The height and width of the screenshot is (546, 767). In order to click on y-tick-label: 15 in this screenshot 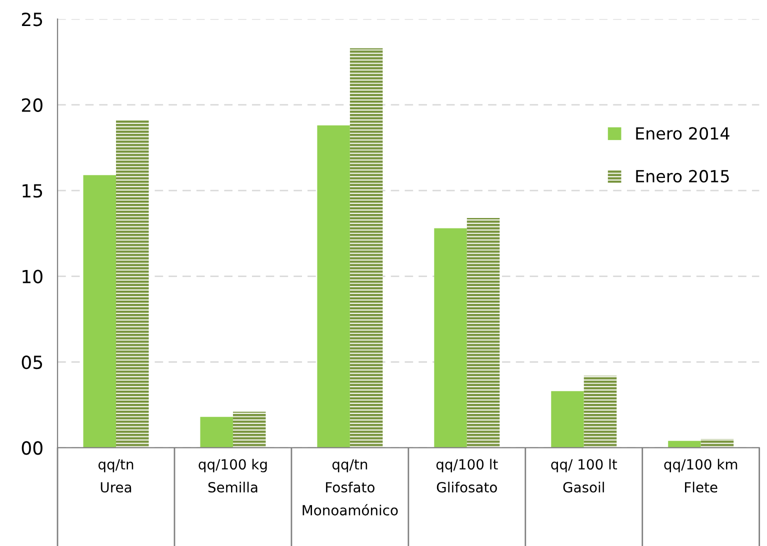, I will do `click(32, 191)`.